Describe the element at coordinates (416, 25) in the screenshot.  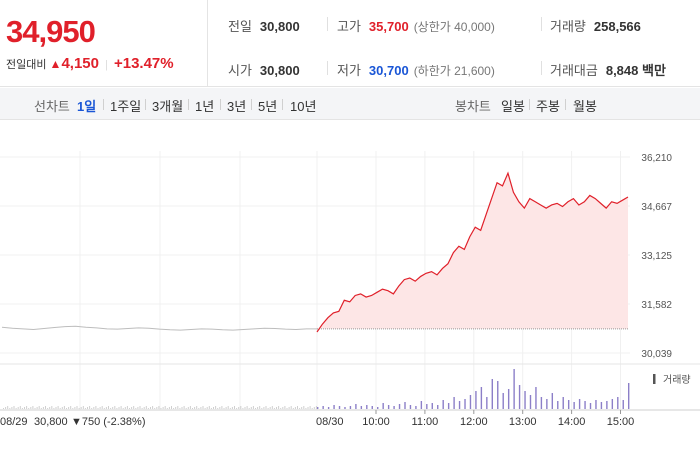
I see `stat-high: 고가 35,700 (상한가 40,000)` at that location.